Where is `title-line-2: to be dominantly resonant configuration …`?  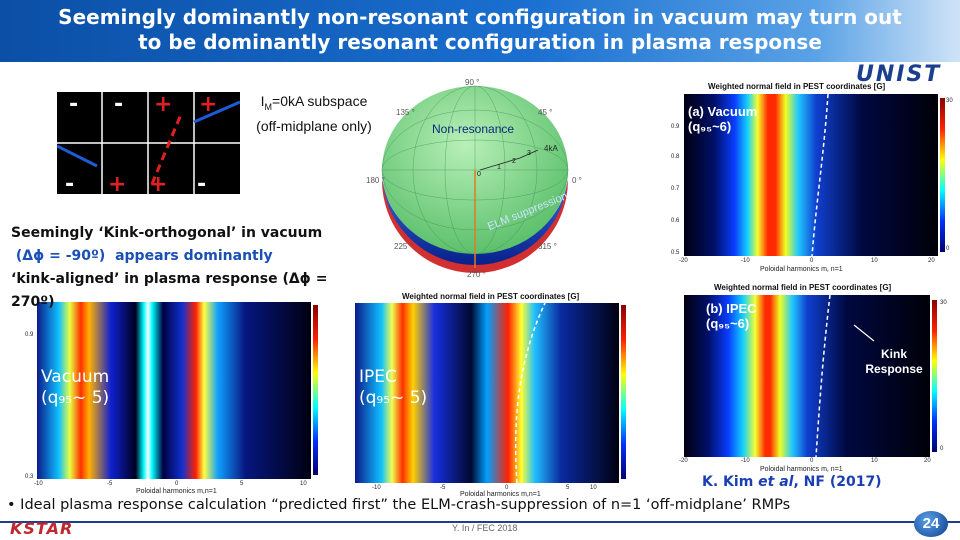
title-line-2: to be dominantly resonant configuration … is located at coordinates (480, 42).